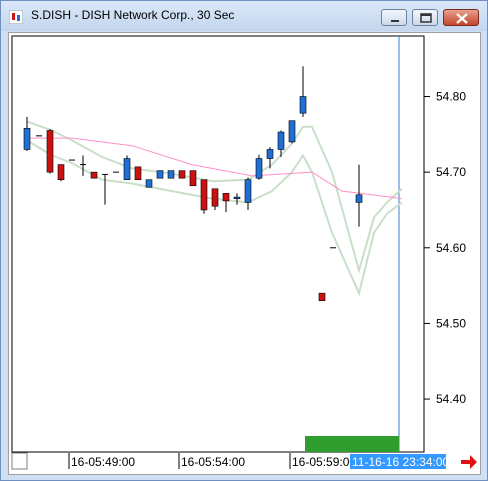  I want to click on x-tick-label: 16-05:54:00, so click(213, 462).